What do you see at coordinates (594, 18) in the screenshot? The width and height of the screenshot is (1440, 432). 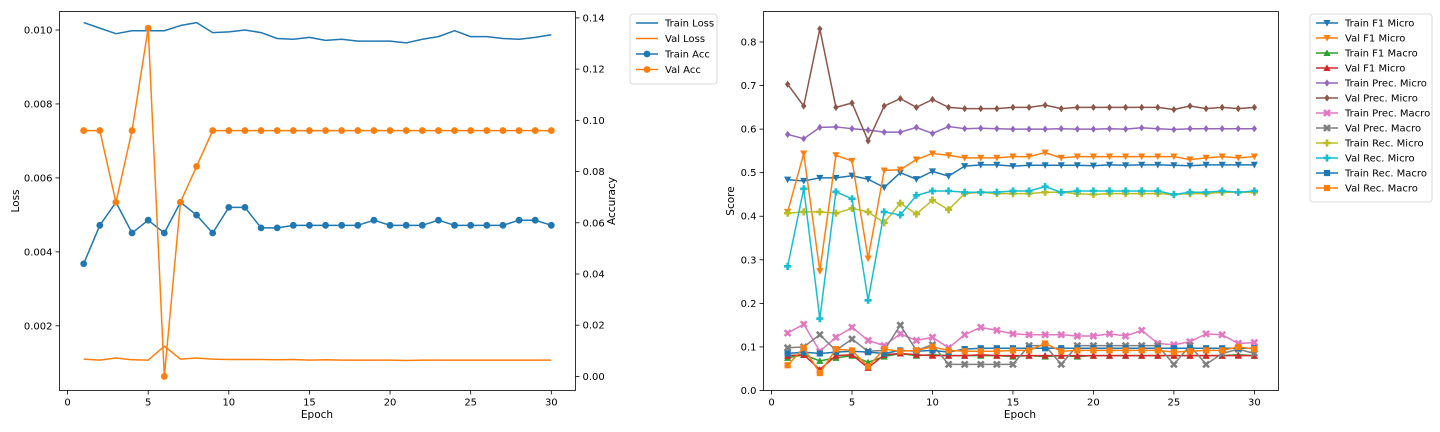 I see `y-tick-label: 0.14` at bounding box center [594, 18].